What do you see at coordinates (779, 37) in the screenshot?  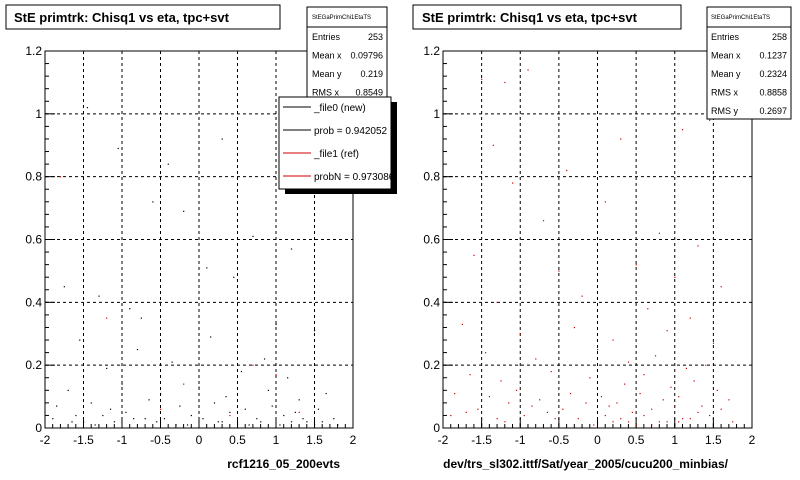 I see `stats-row-value: 258` at bounding box center [779, 37].